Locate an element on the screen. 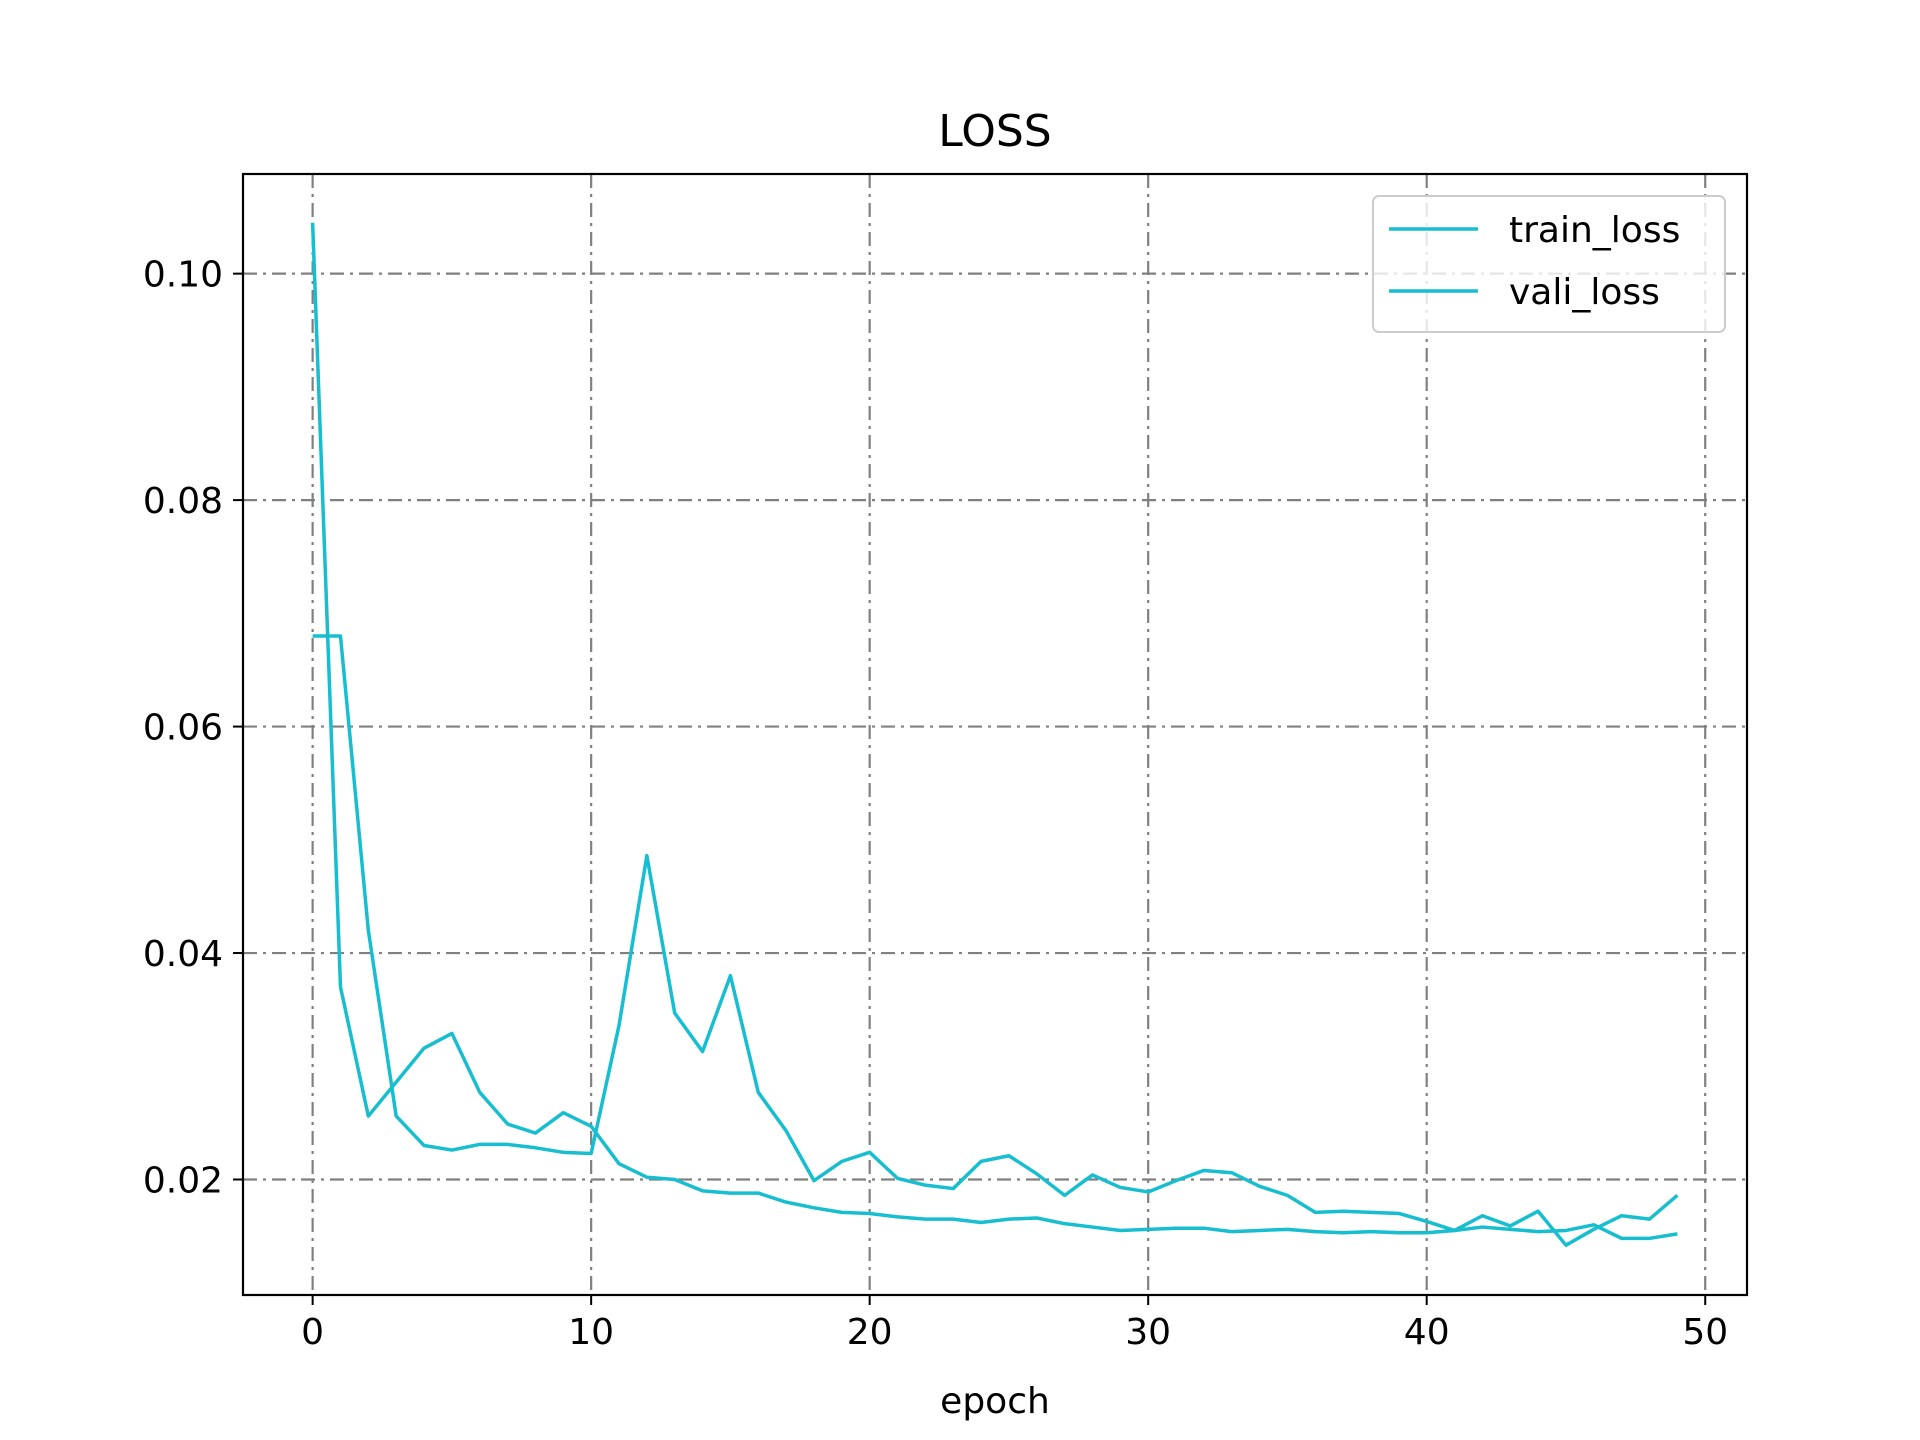  x-axis-label: epoch is located at coordinates (995, 1401).